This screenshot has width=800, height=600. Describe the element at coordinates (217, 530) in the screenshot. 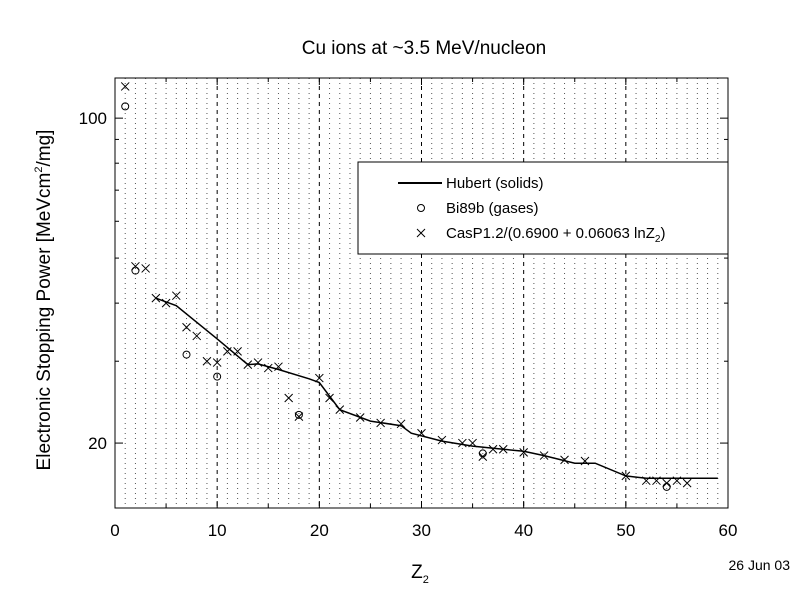

I see `x-tick-label: 10` at that location.